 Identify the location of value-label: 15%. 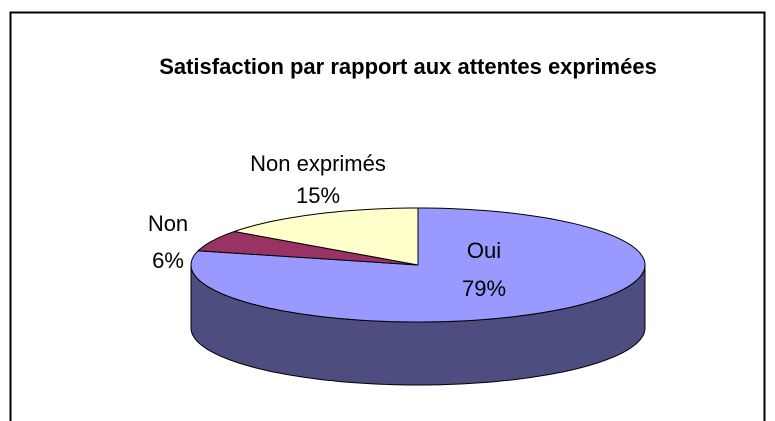
(318, 195).